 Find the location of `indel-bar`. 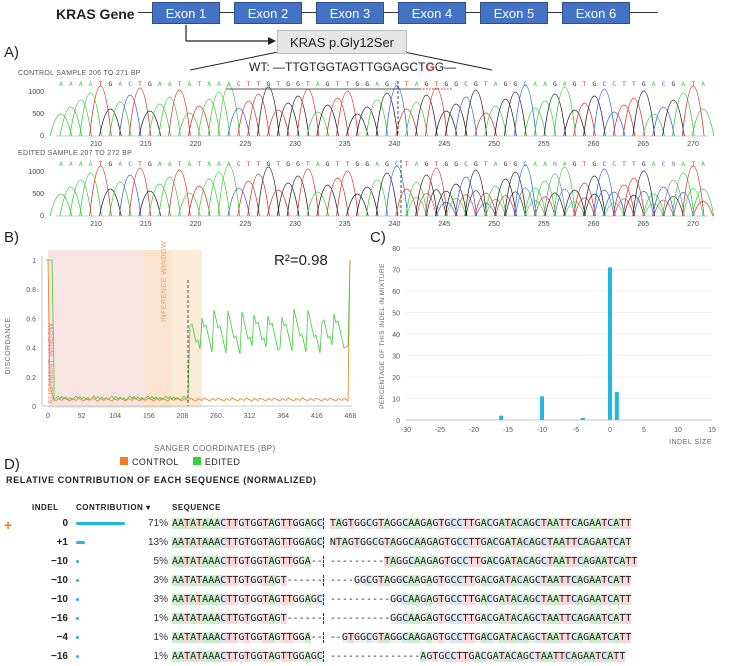

indel-bar is located at coordinates (610, 343).